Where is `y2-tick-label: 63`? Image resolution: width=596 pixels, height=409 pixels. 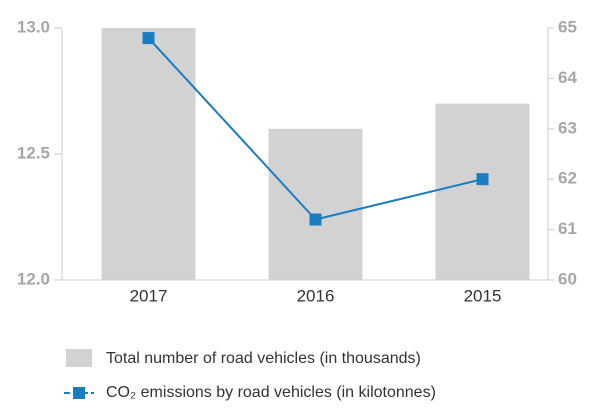
y2-tick-label: 63 is located at coordinates (567, 127).